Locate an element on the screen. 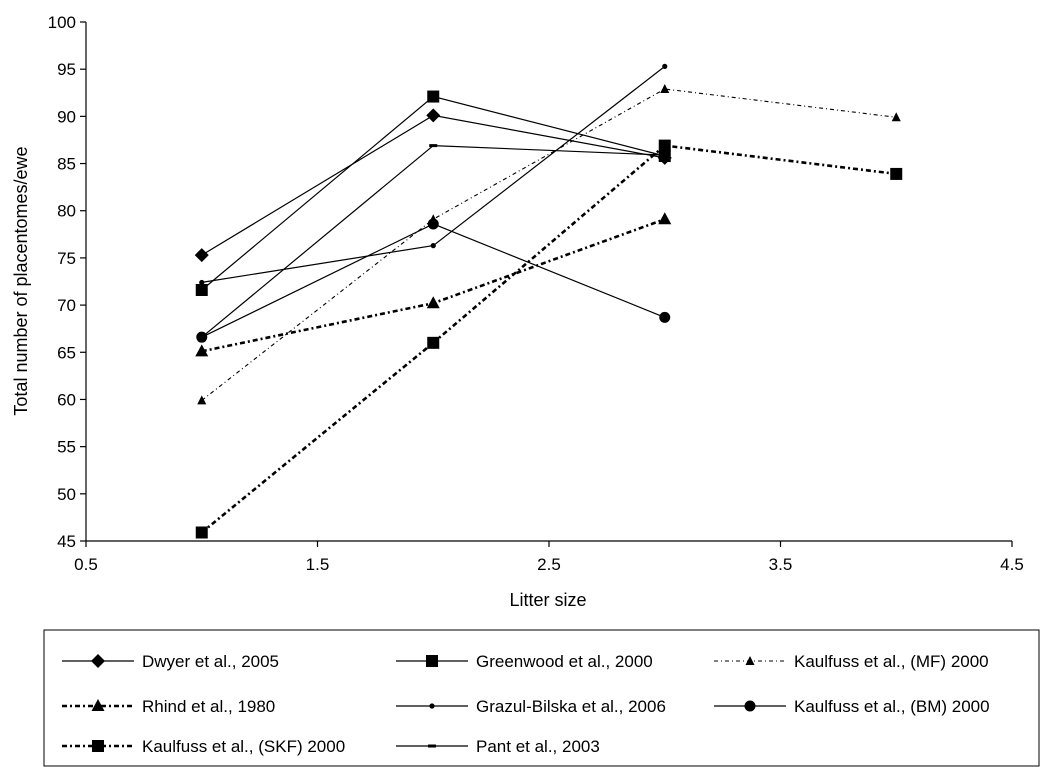 This screenshot has width=1040, height=767. legend-item: Dwyer et al., 2005 is located at coordinates (170, 661).